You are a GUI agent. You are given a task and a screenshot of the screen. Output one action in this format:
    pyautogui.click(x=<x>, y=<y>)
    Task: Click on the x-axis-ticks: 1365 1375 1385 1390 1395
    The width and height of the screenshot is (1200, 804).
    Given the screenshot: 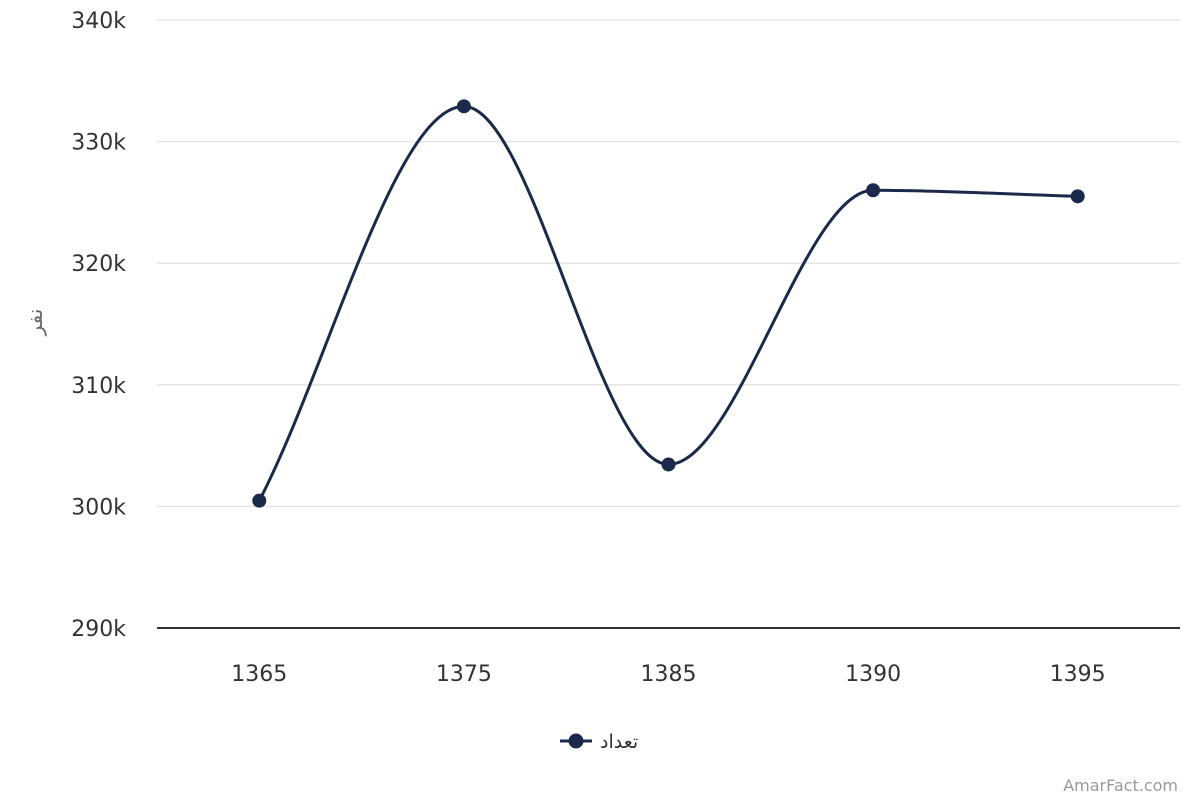 What is the action you would take?
    pyautogui.click(x=668, y=674)
    